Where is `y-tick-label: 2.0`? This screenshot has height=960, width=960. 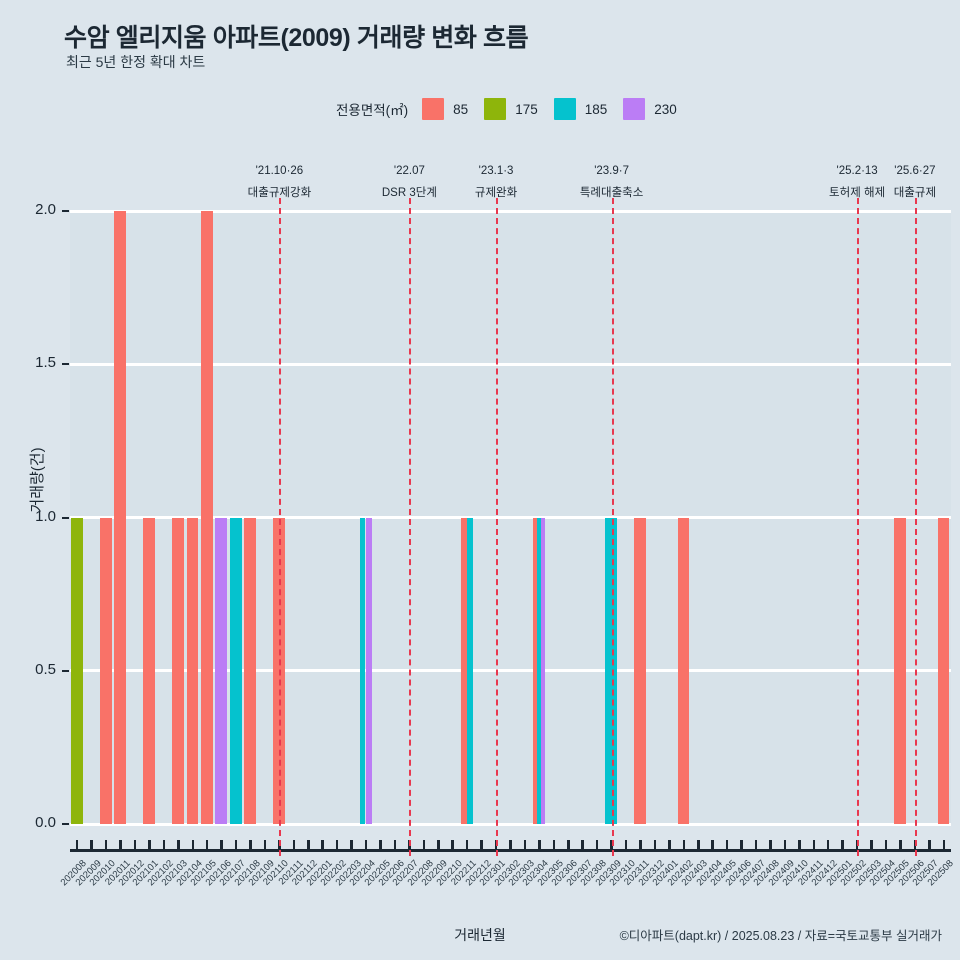
y-tick-label: 2.0 is located at coordinates (45, 209).